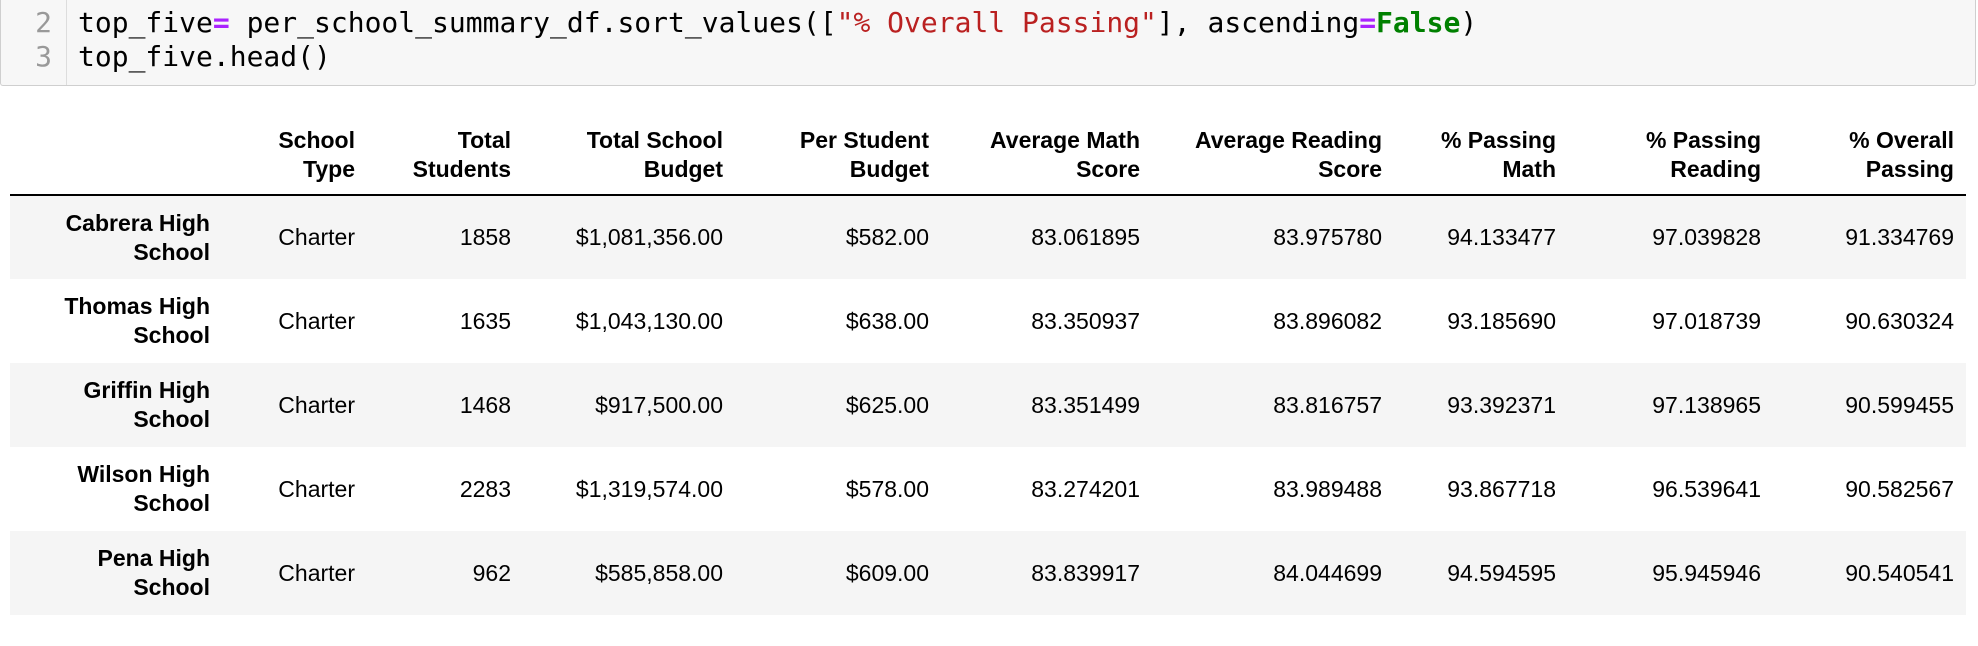 The height and width of the screenshot is (646, 1978). I want to click on code-token: top_five, so click(145, 22).